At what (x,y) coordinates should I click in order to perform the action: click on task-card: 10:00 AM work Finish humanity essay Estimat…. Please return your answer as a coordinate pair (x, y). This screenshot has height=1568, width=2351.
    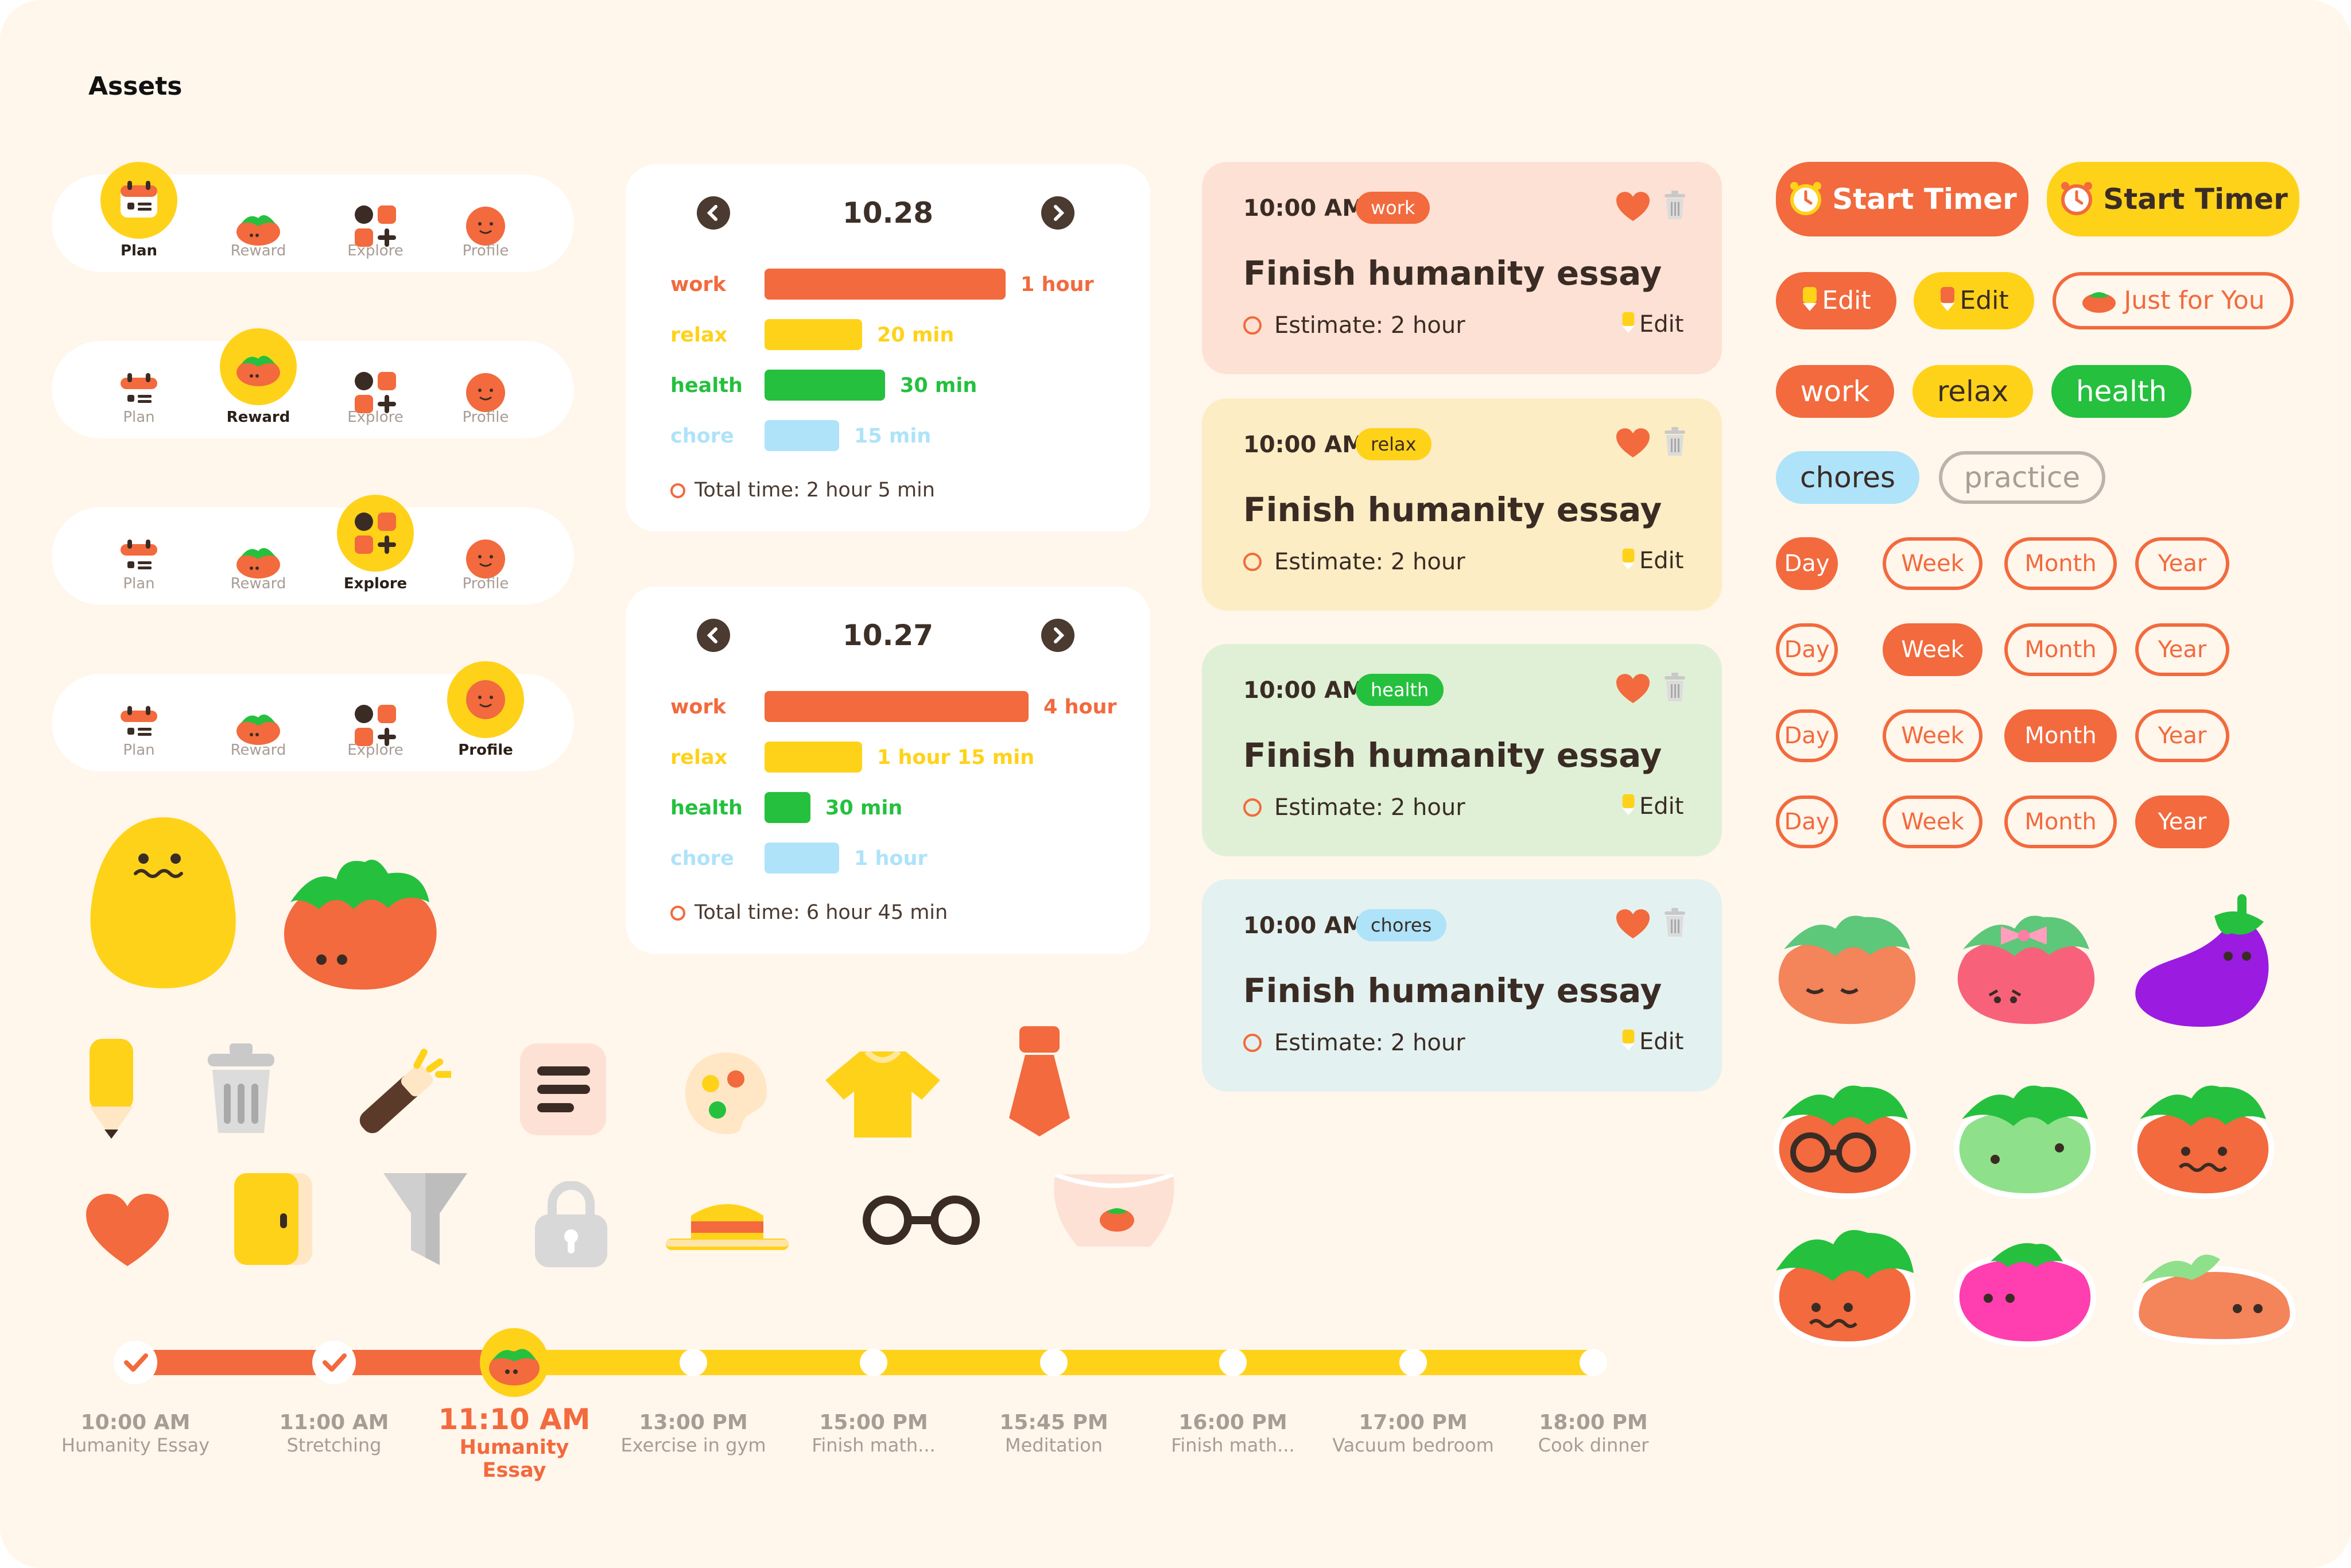
    Looking at the image, I should click on (1462, 268).